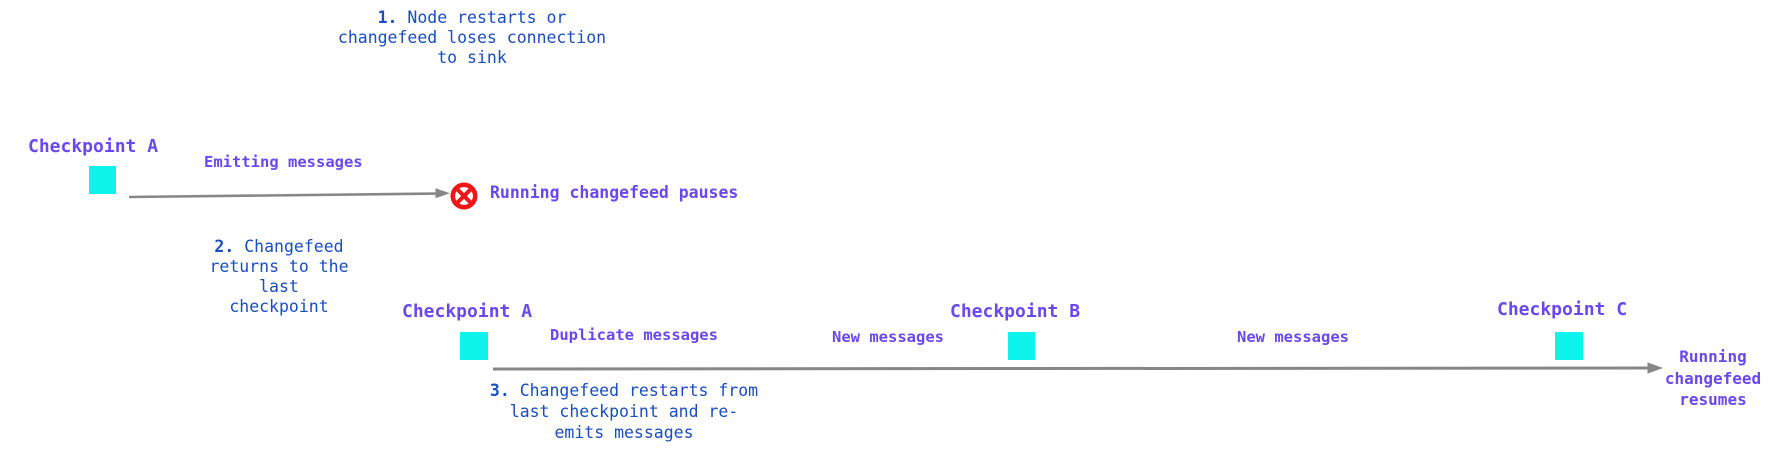 This screenshot has width=1779, height=451. I want to click on new-messages-label-2: New messages, so click(1293, 337).